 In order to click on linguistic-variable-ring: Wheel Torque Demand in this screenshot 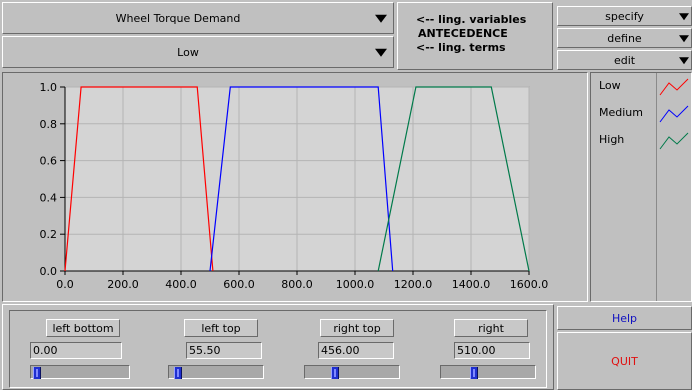, I will do `click(198, 18)`.